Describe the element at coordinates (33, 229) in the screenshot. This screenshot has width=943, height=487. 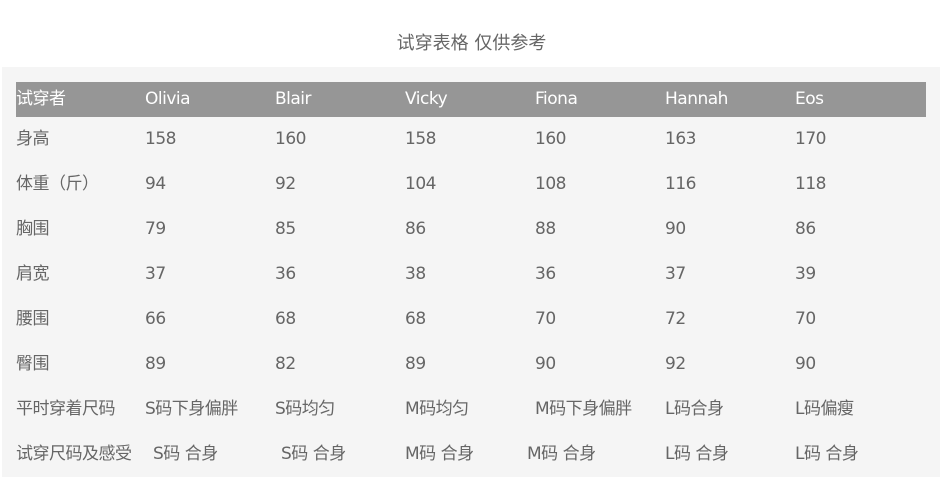
I see `row-label: 胸围` at that location.